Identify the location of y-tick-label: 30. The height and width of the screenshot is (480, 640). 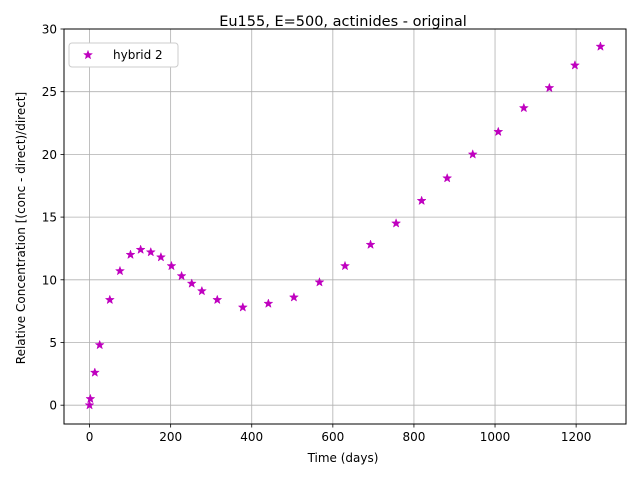
(49, 30).